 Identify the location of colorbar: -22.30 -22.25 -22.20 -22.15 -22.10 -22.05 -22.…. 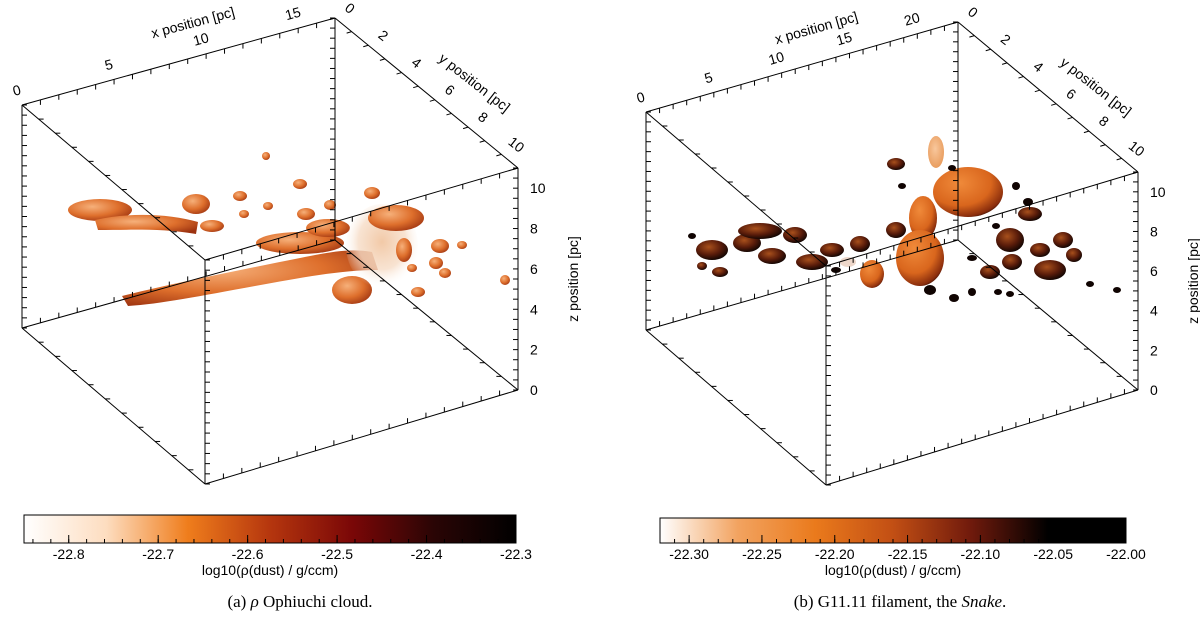
(902, 547).